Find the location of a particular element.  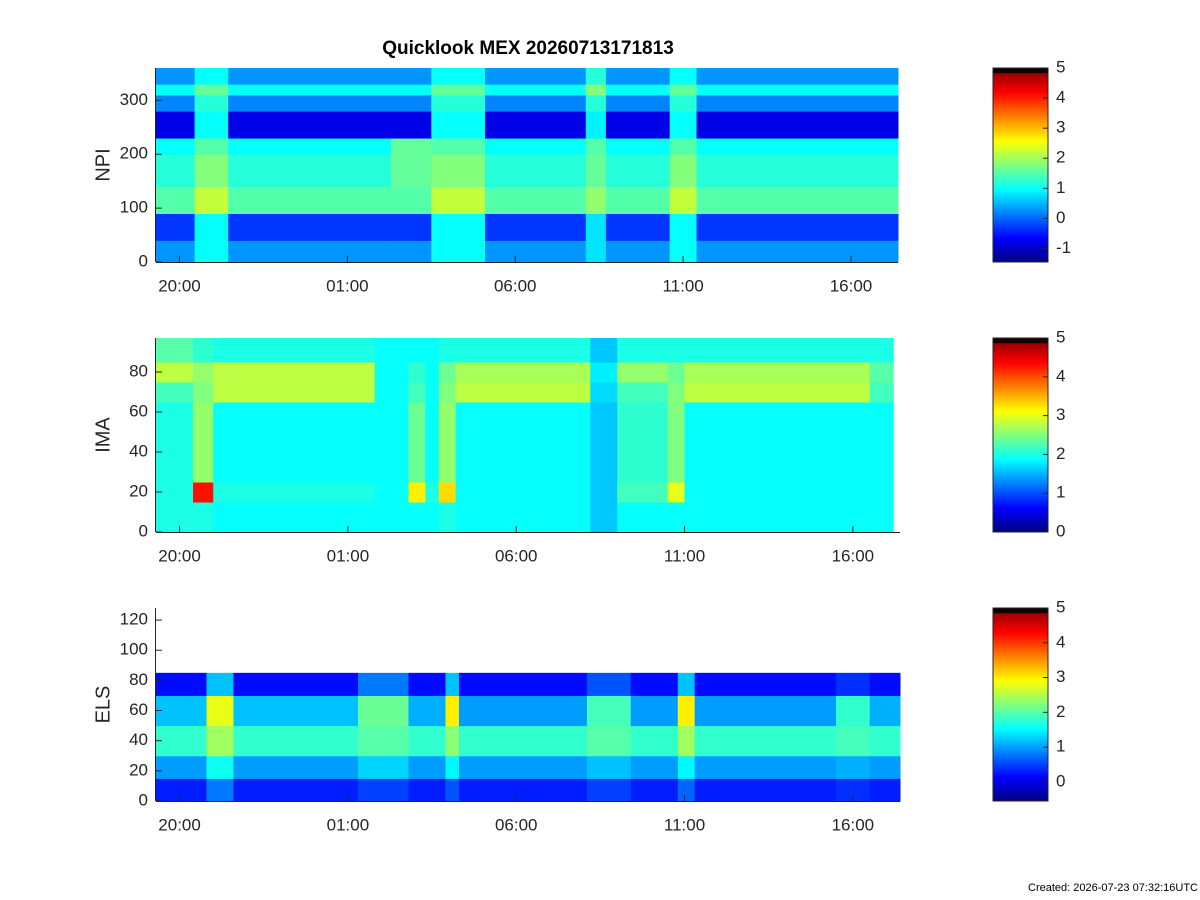

y-tick-label: 80 is located at coordinates (138, 679).